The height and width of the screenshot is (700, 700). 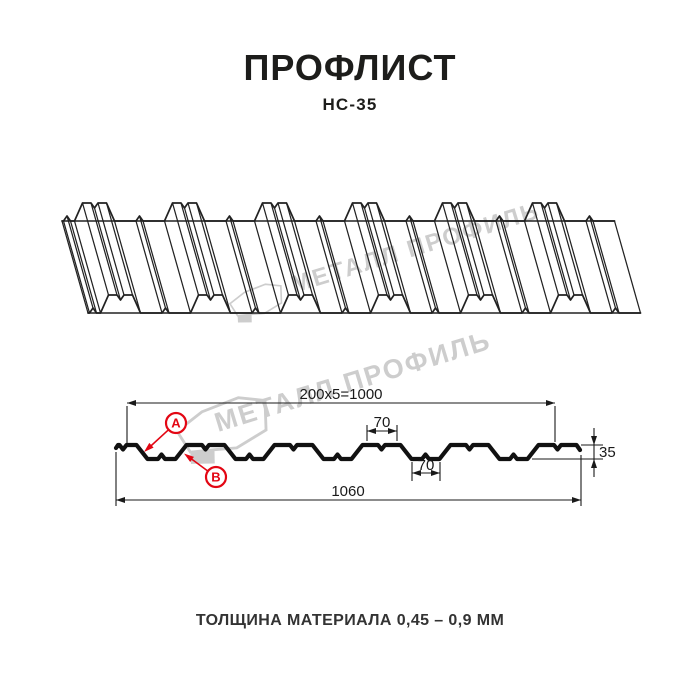 I want to click on dim-height: 35, so click(x=607, y=452).